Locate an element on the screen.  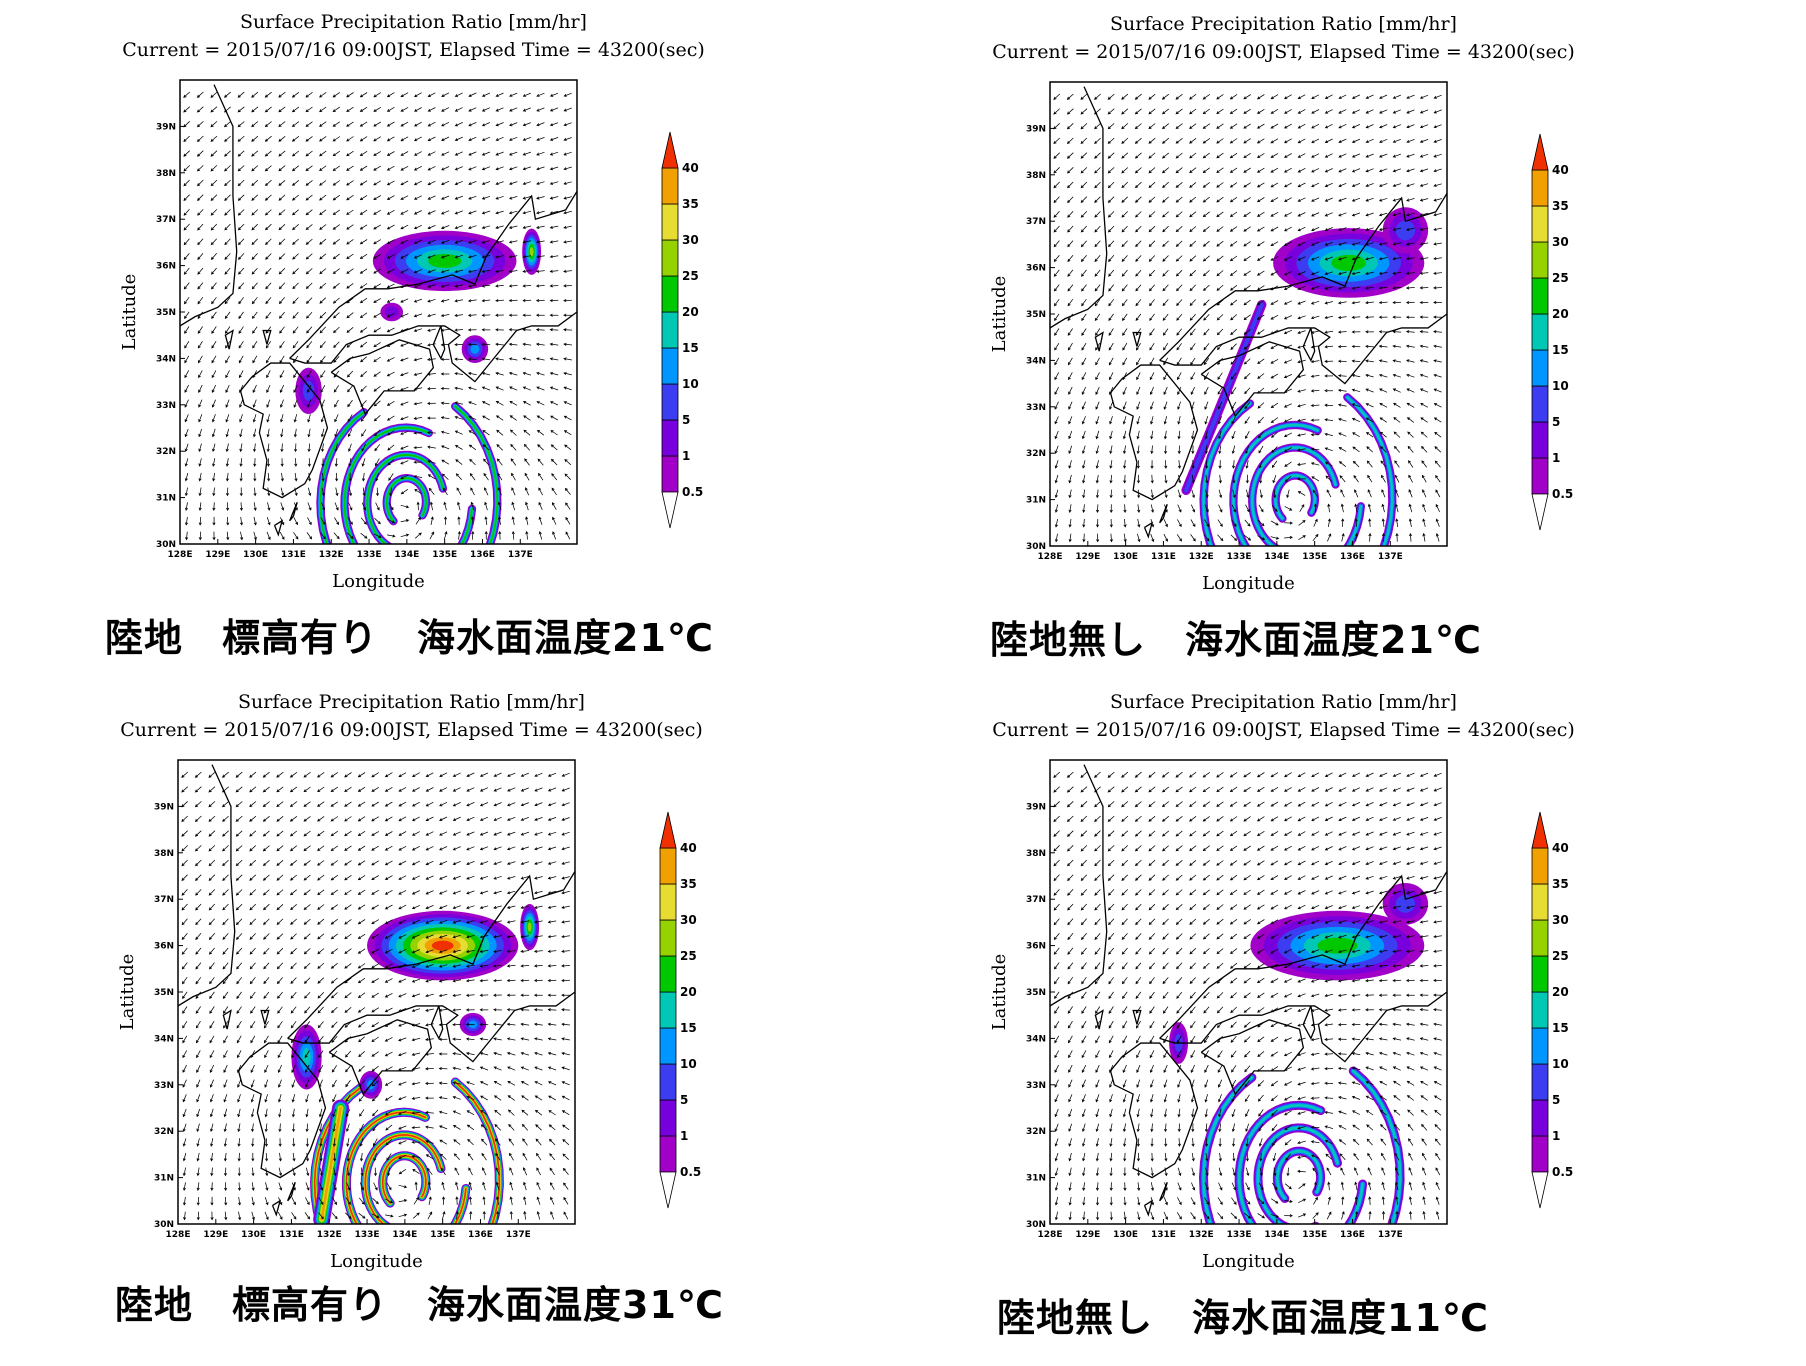
x-tick-label-2: 130E is located at coordinates (1125, 1235).